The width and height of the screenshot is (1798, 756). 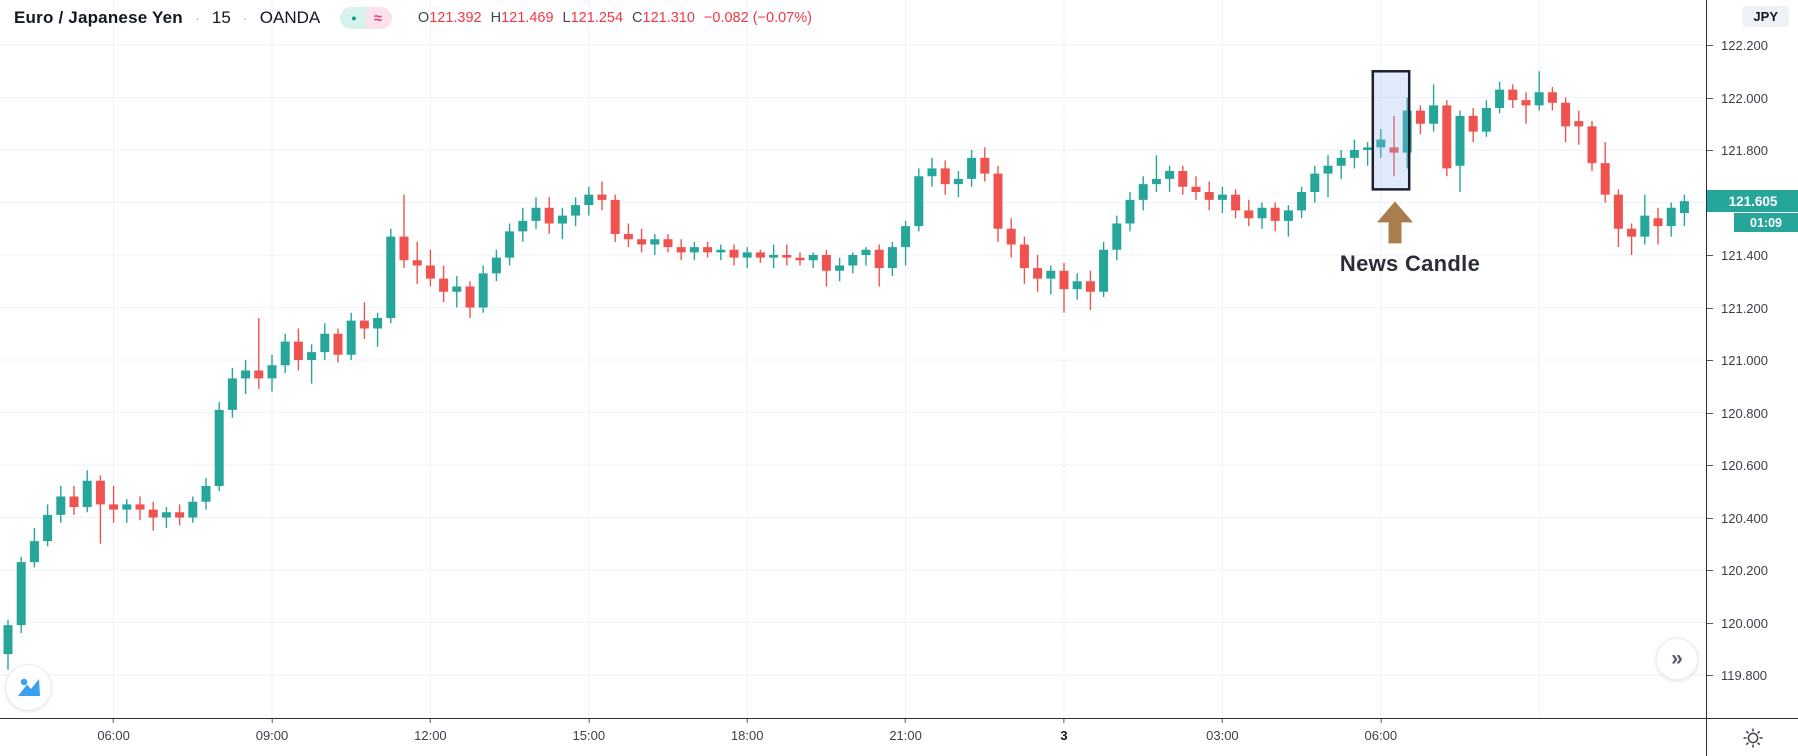 I want to click on bar-countdown-badge: 01:09, so click(x=1766, y=223).